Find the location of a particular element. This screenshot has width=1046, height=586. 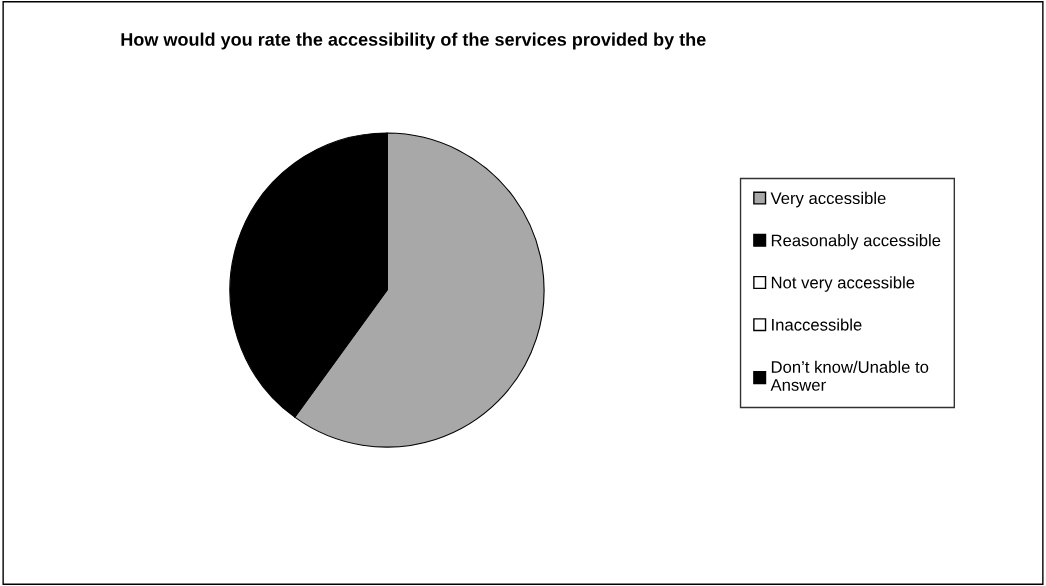

legend-label: Not very accessible is located at coordinates (843, 284).